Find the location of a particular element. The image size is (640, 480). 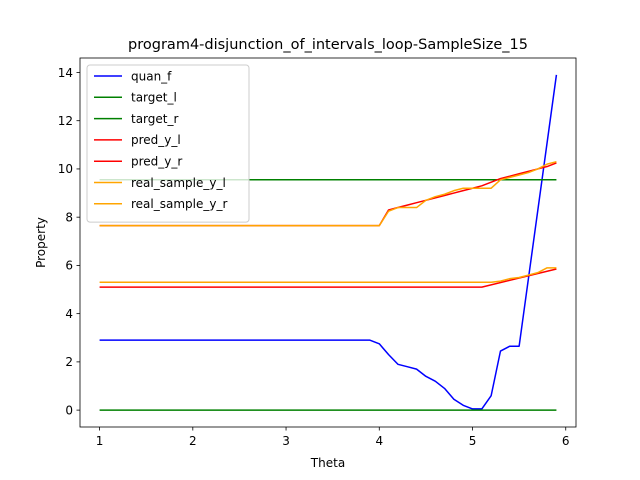

legend-label-target-r: target_r is located at coordinates (154, 119).